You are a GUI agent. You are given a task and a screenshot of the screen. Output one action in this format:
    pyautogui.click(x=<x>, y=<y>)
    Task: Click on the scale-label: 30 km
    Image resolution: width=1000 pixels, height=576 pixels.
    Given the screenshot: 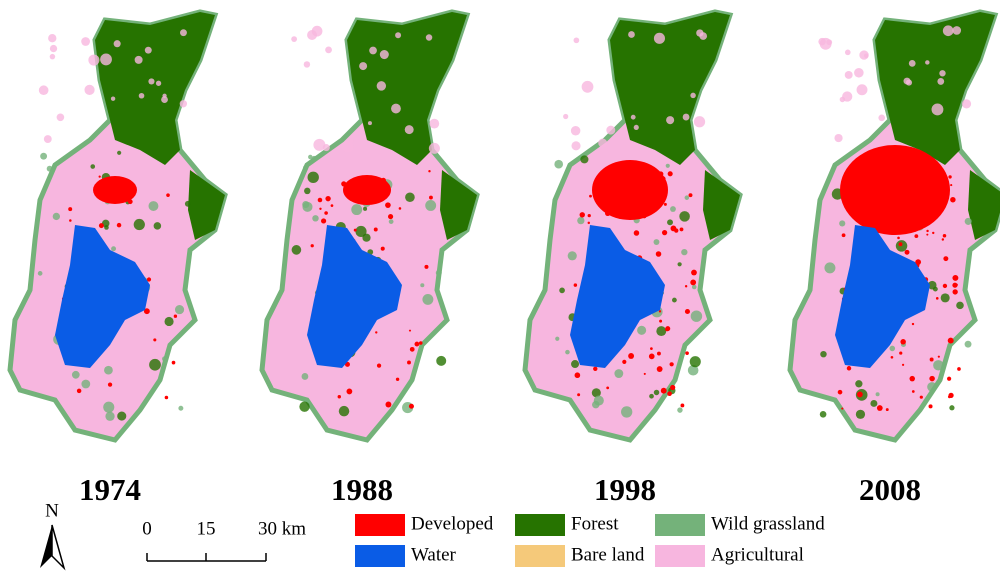 What is the action you would take?
    pyautogui.click(x=282, y=528)
    